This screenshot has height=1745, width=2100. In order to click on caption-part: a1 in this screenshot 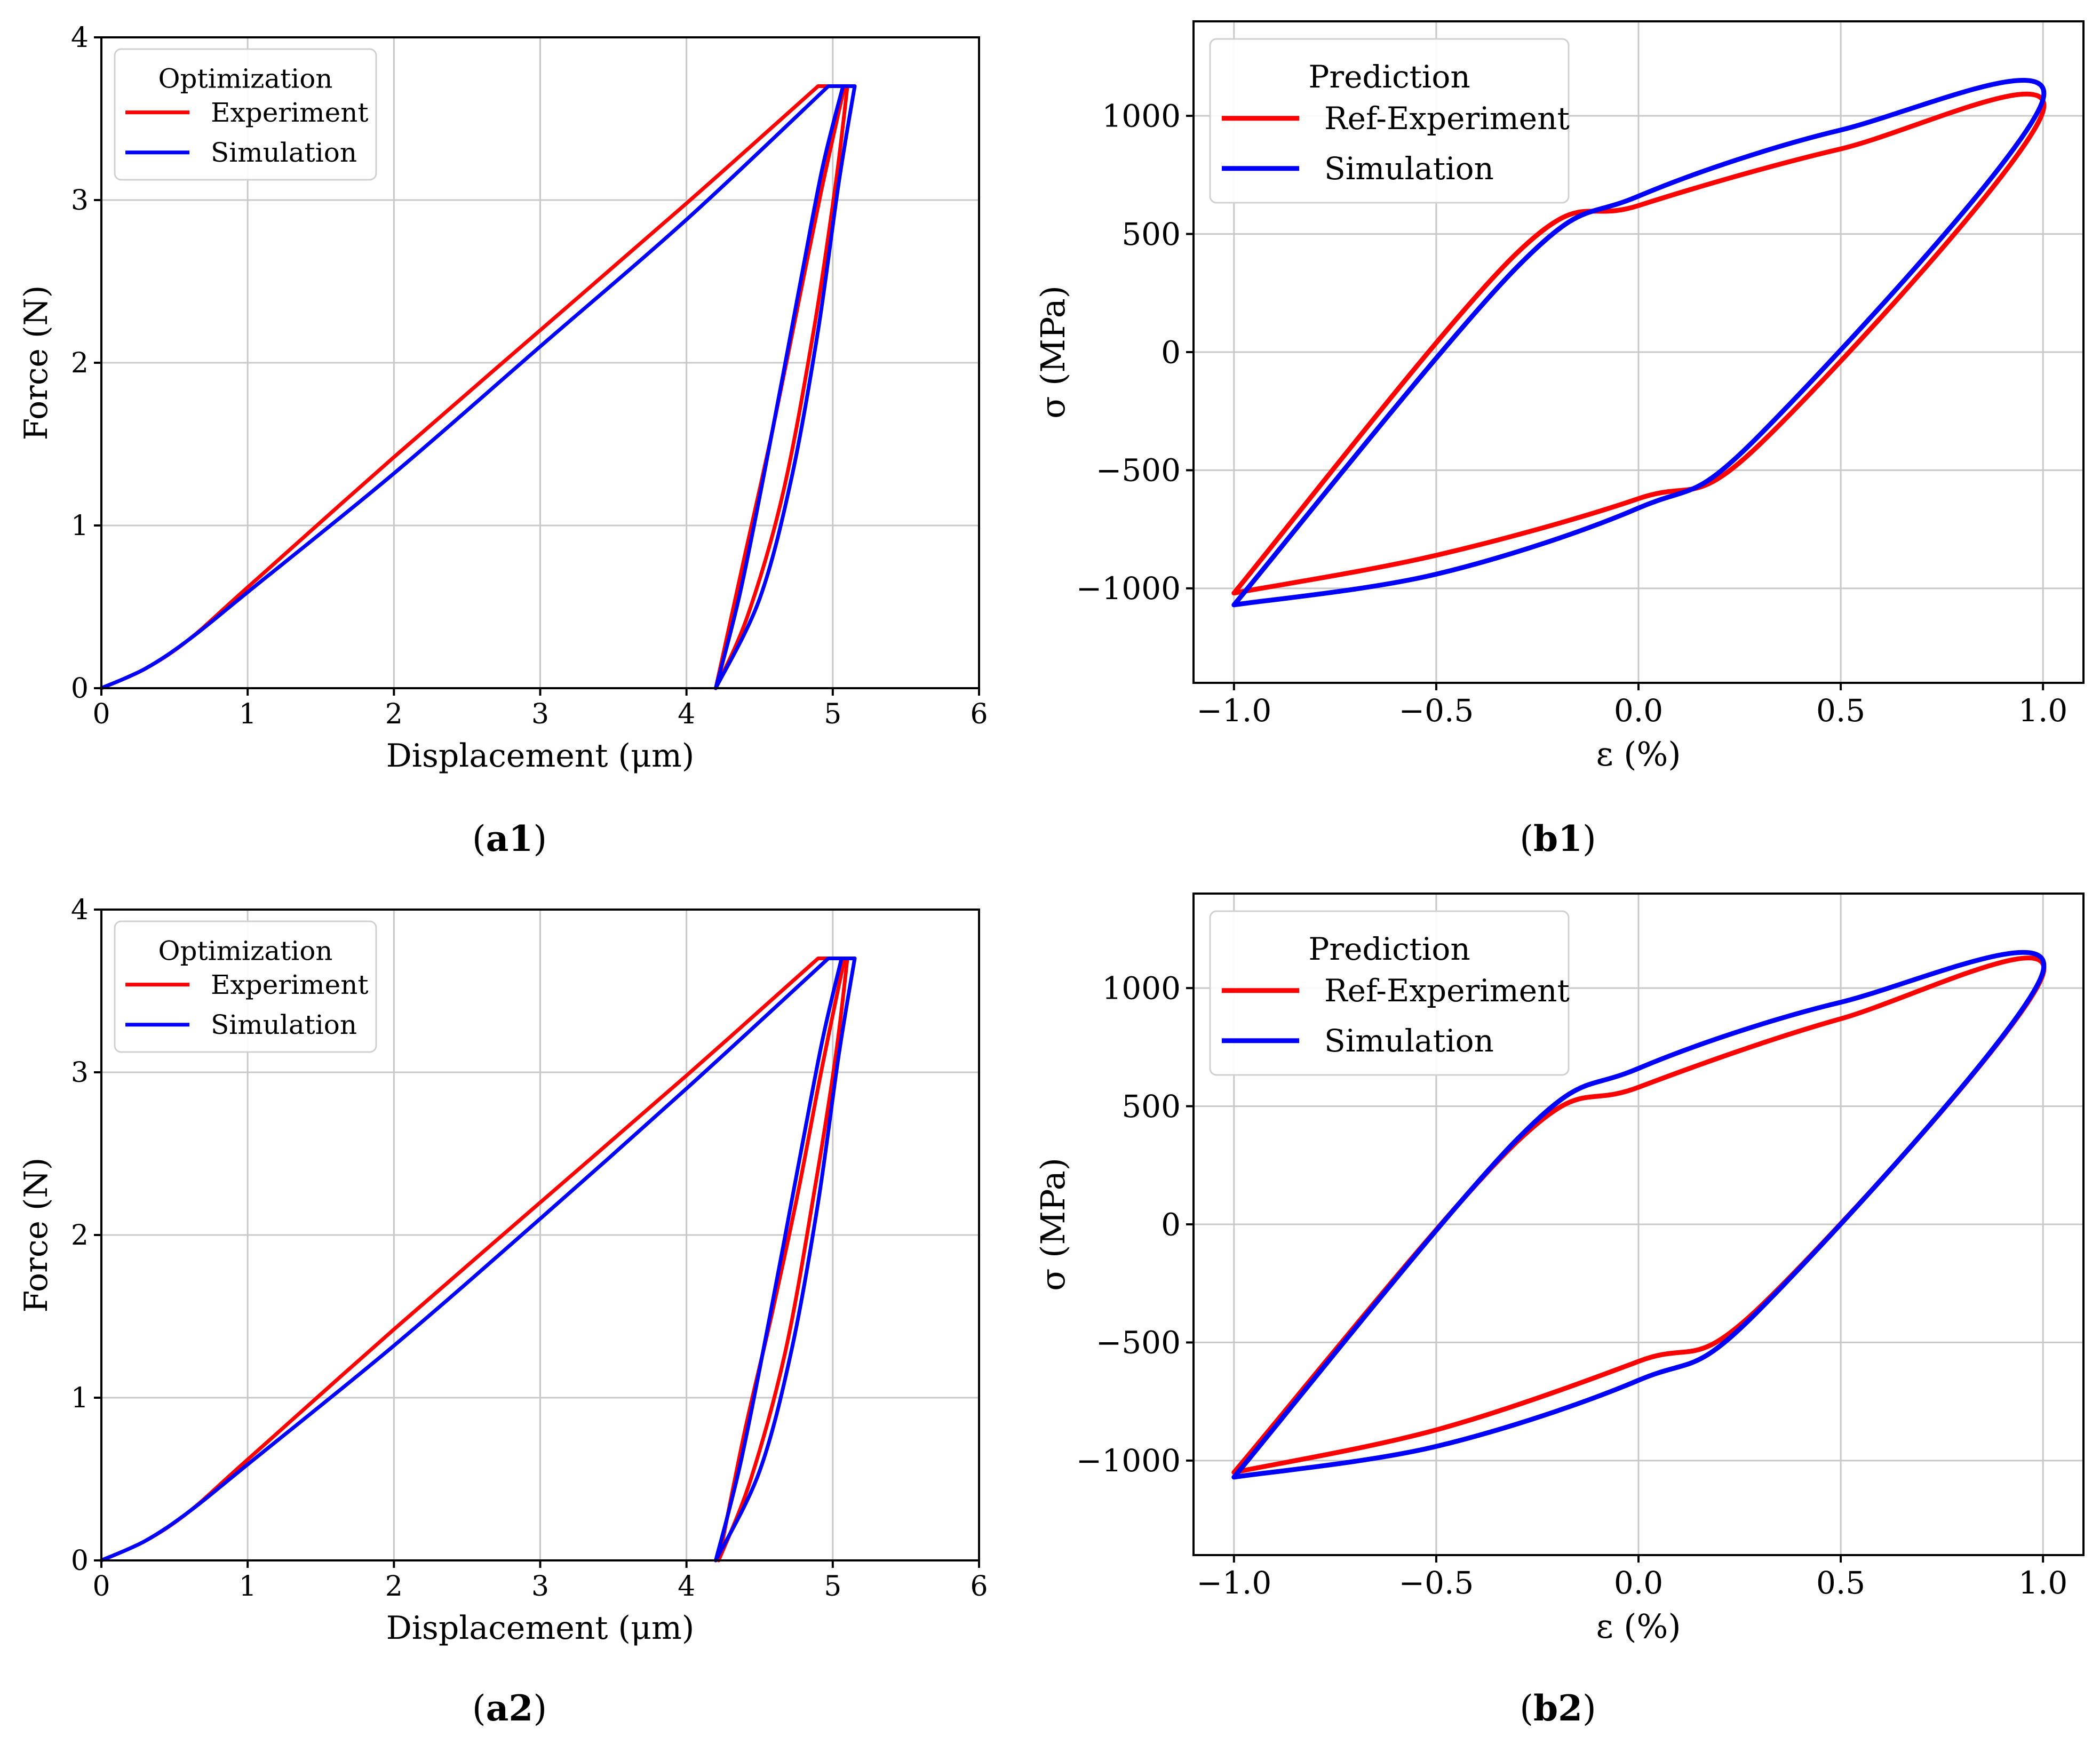, I will do `click(510, 838)`.